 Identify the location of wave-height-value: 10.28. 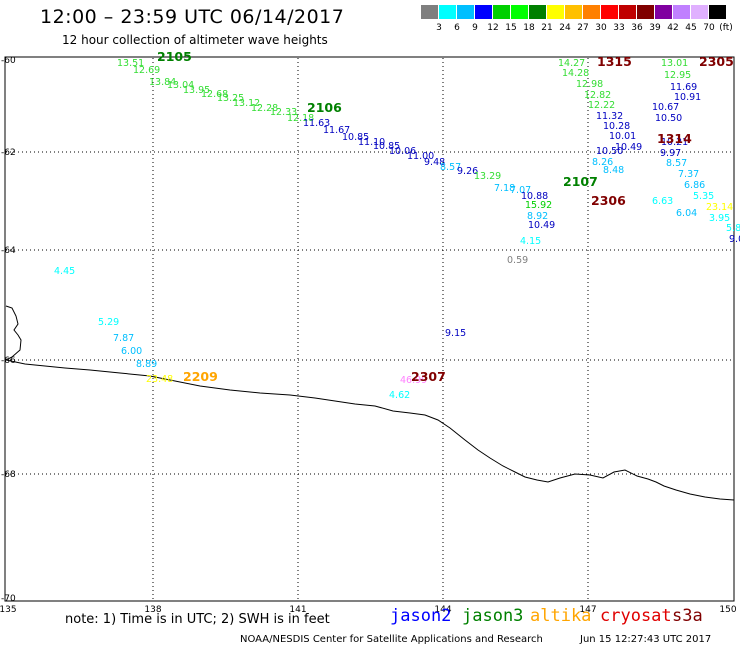
(616, 126).